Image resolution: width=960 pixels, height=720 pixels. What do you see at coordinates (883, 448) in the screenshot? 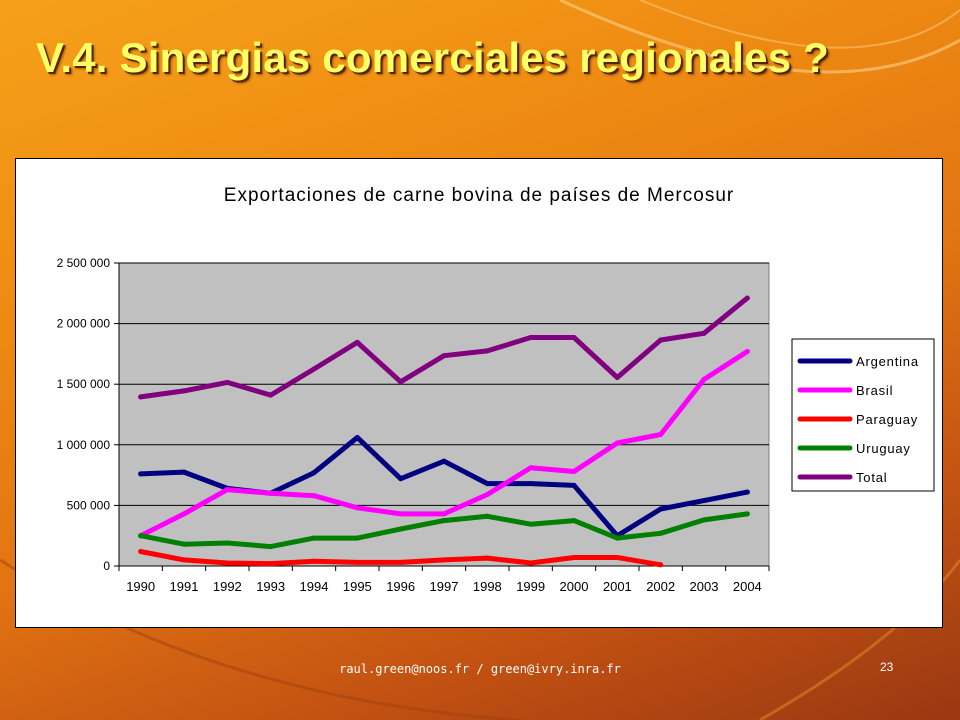
I see `legend-label-uruguay: Uruguay` at bounding box center [883, 448].